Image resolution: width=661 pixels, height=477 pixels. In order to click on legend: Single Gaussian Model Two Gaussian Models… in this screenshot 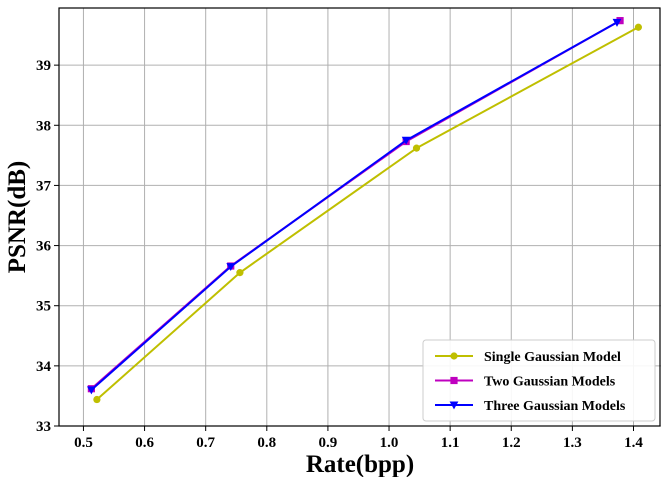, I will do `click(539, 380)`.